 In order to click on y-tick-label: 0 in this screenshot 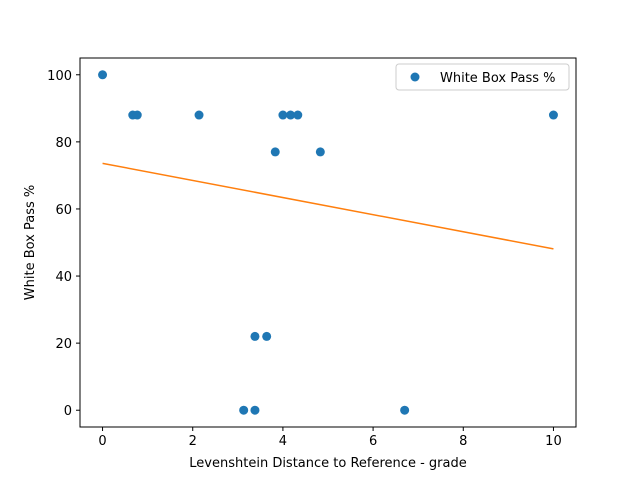, I will do `click(68, 411)`.